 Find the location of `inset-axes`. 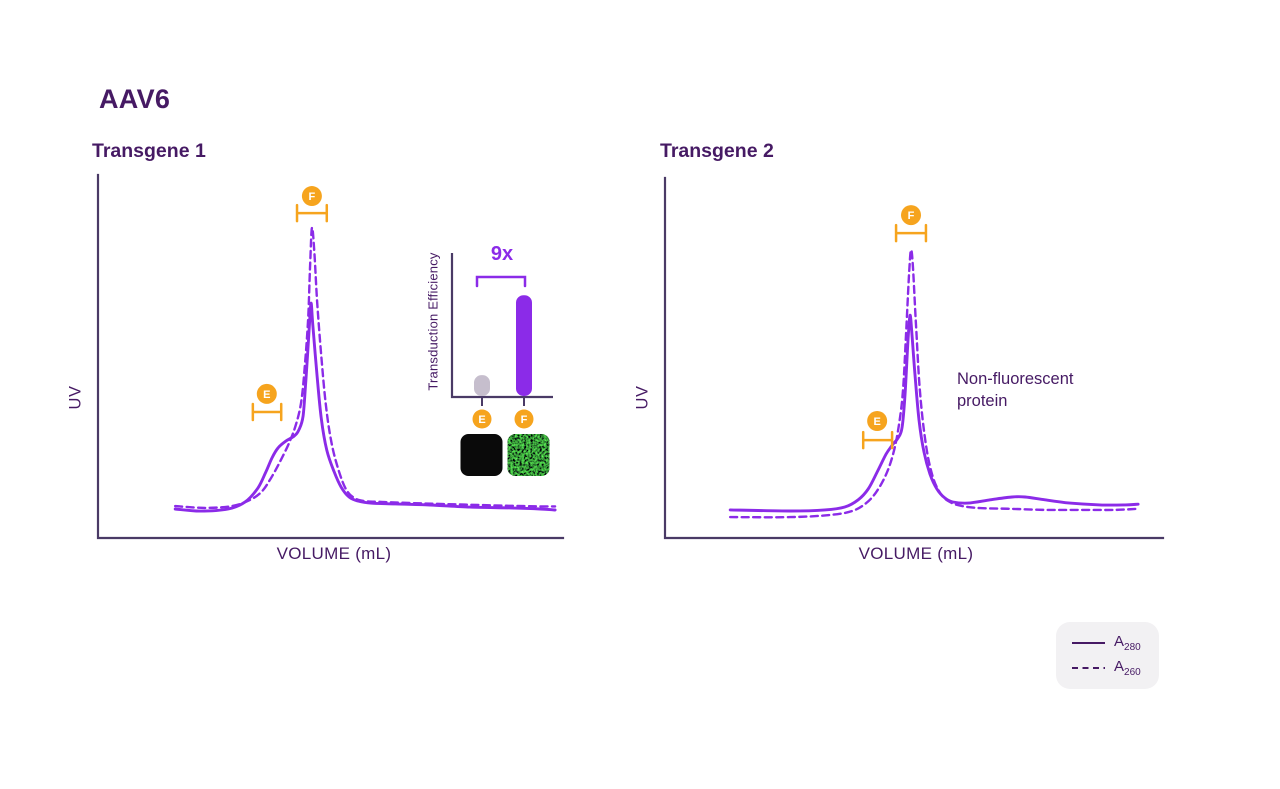

inset-axes is located at coordinates (501, 326).